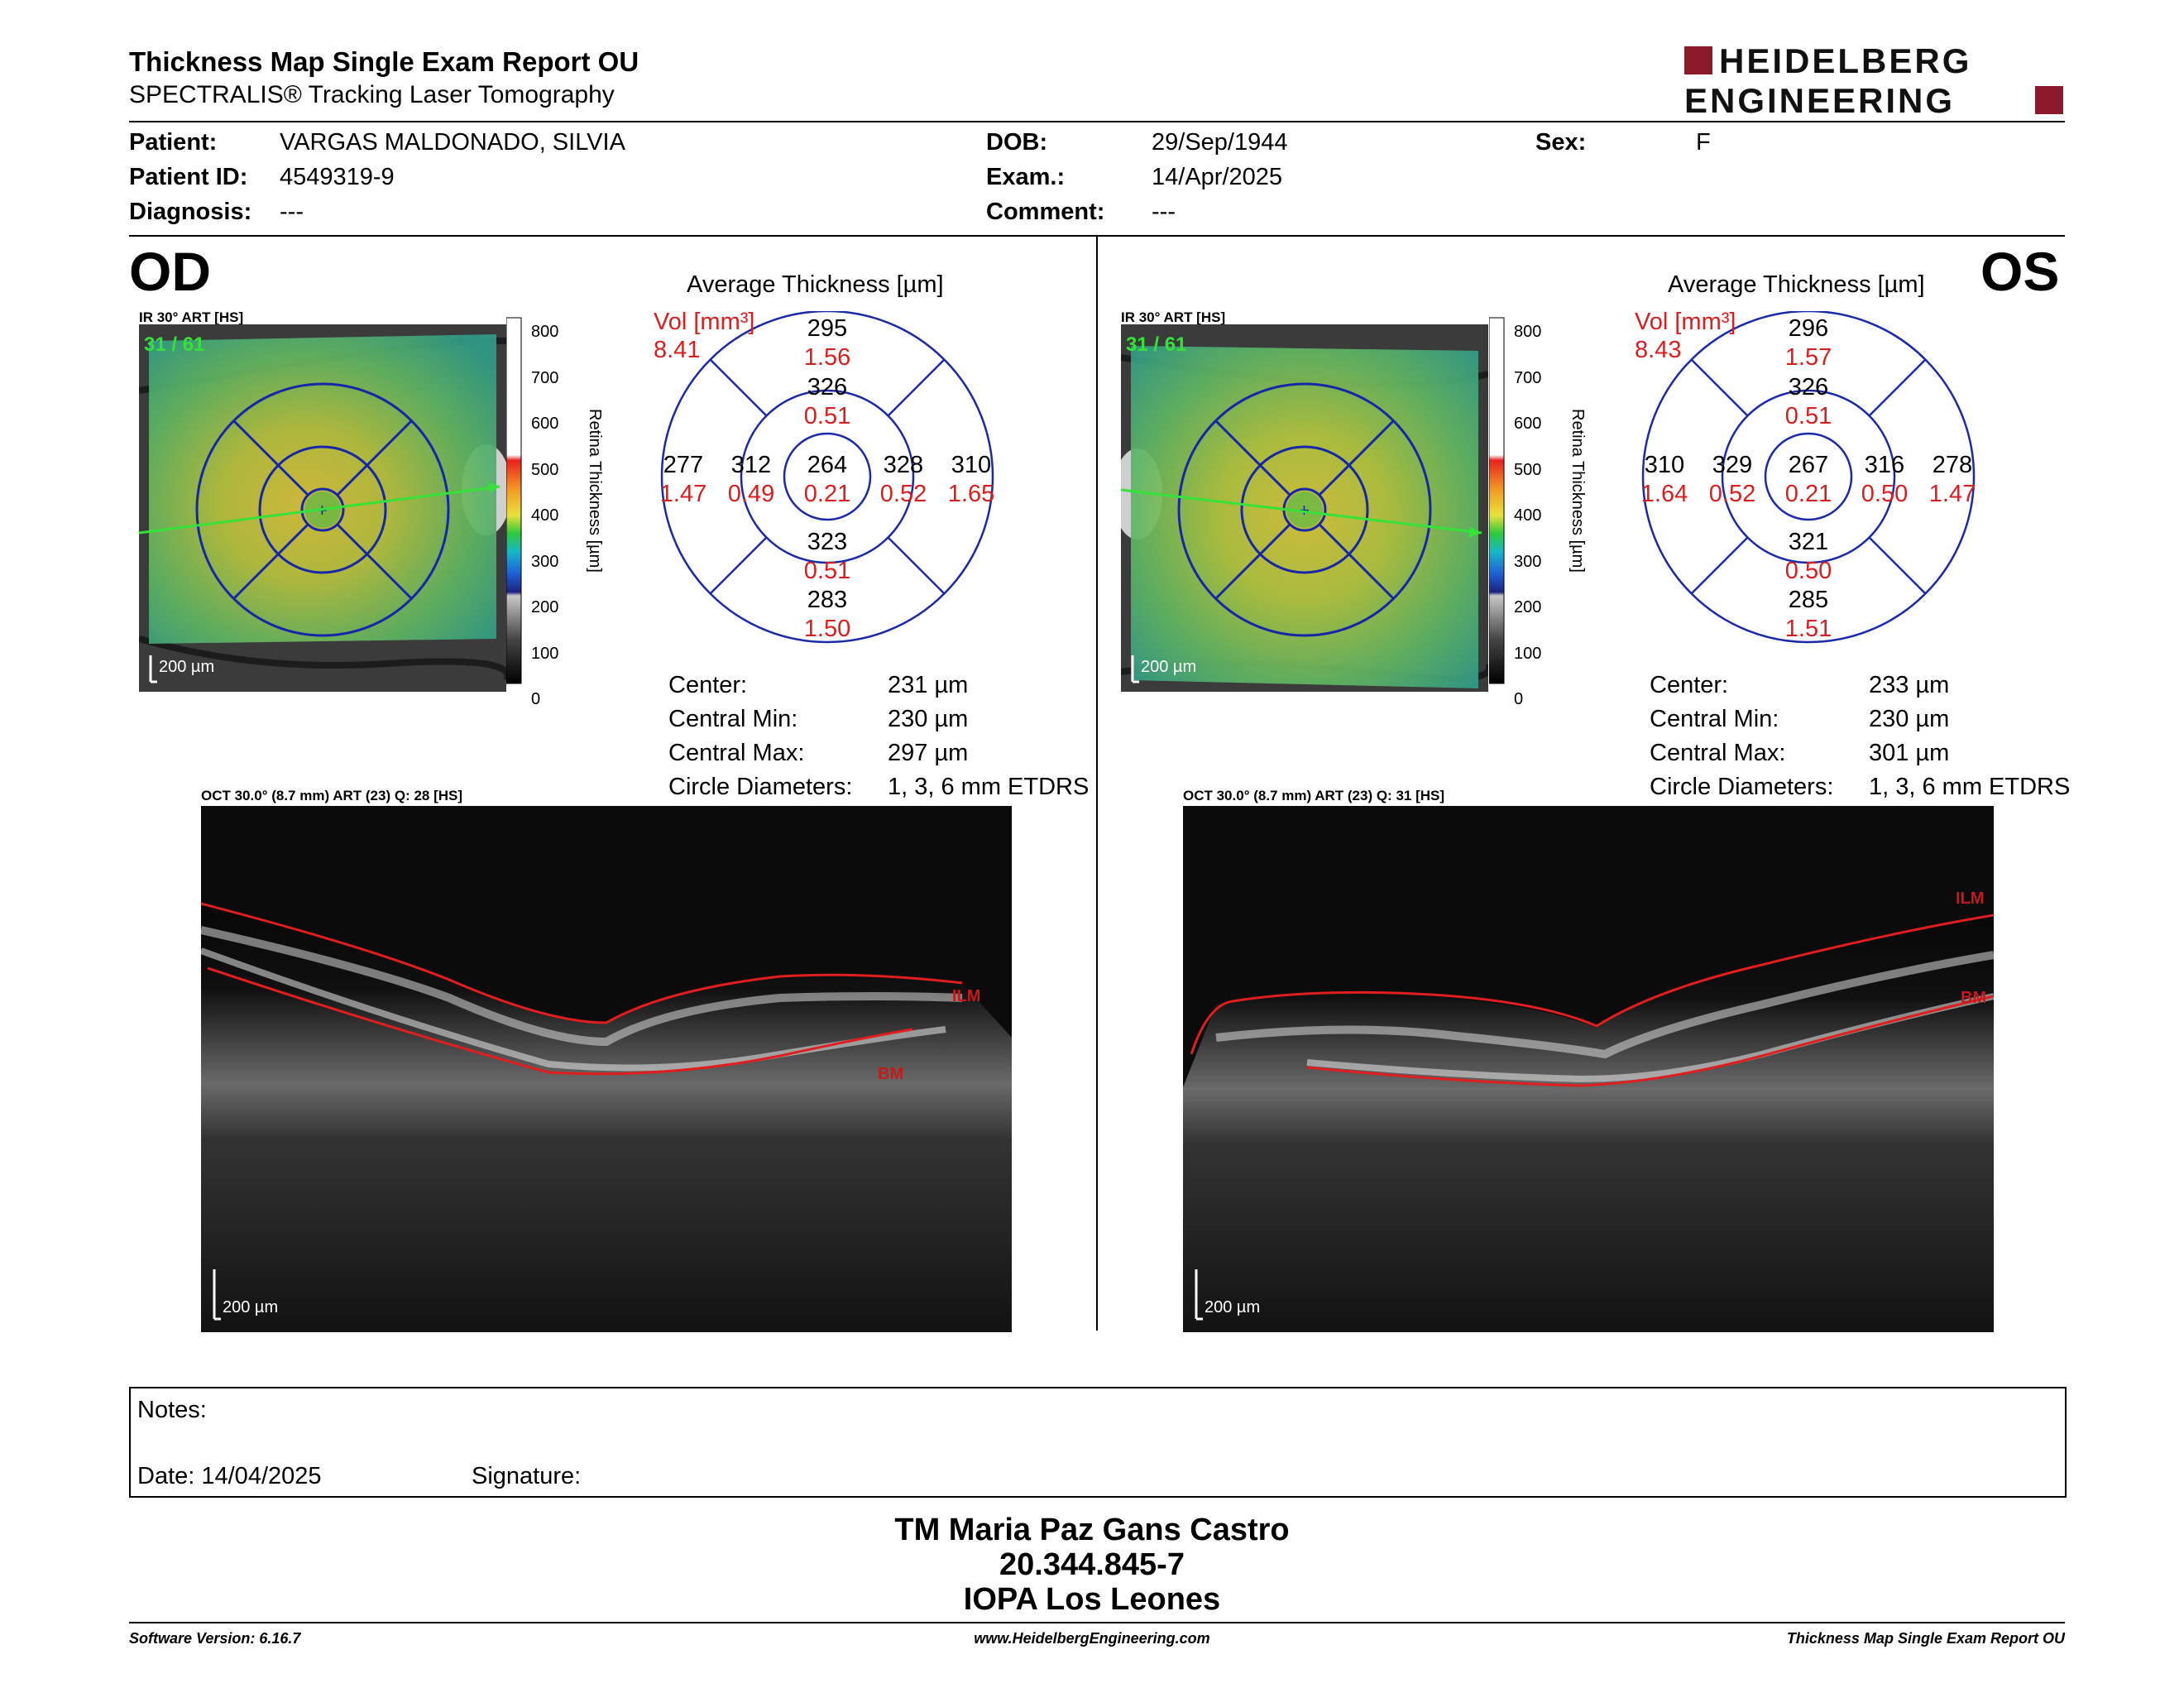 Image resolution: width=2184 pixels, height=1688 pixels. What do you see at coordinates (1703, 142) in the screenshot?
I see `sex-value: F` at bounding box center [1703, 142].